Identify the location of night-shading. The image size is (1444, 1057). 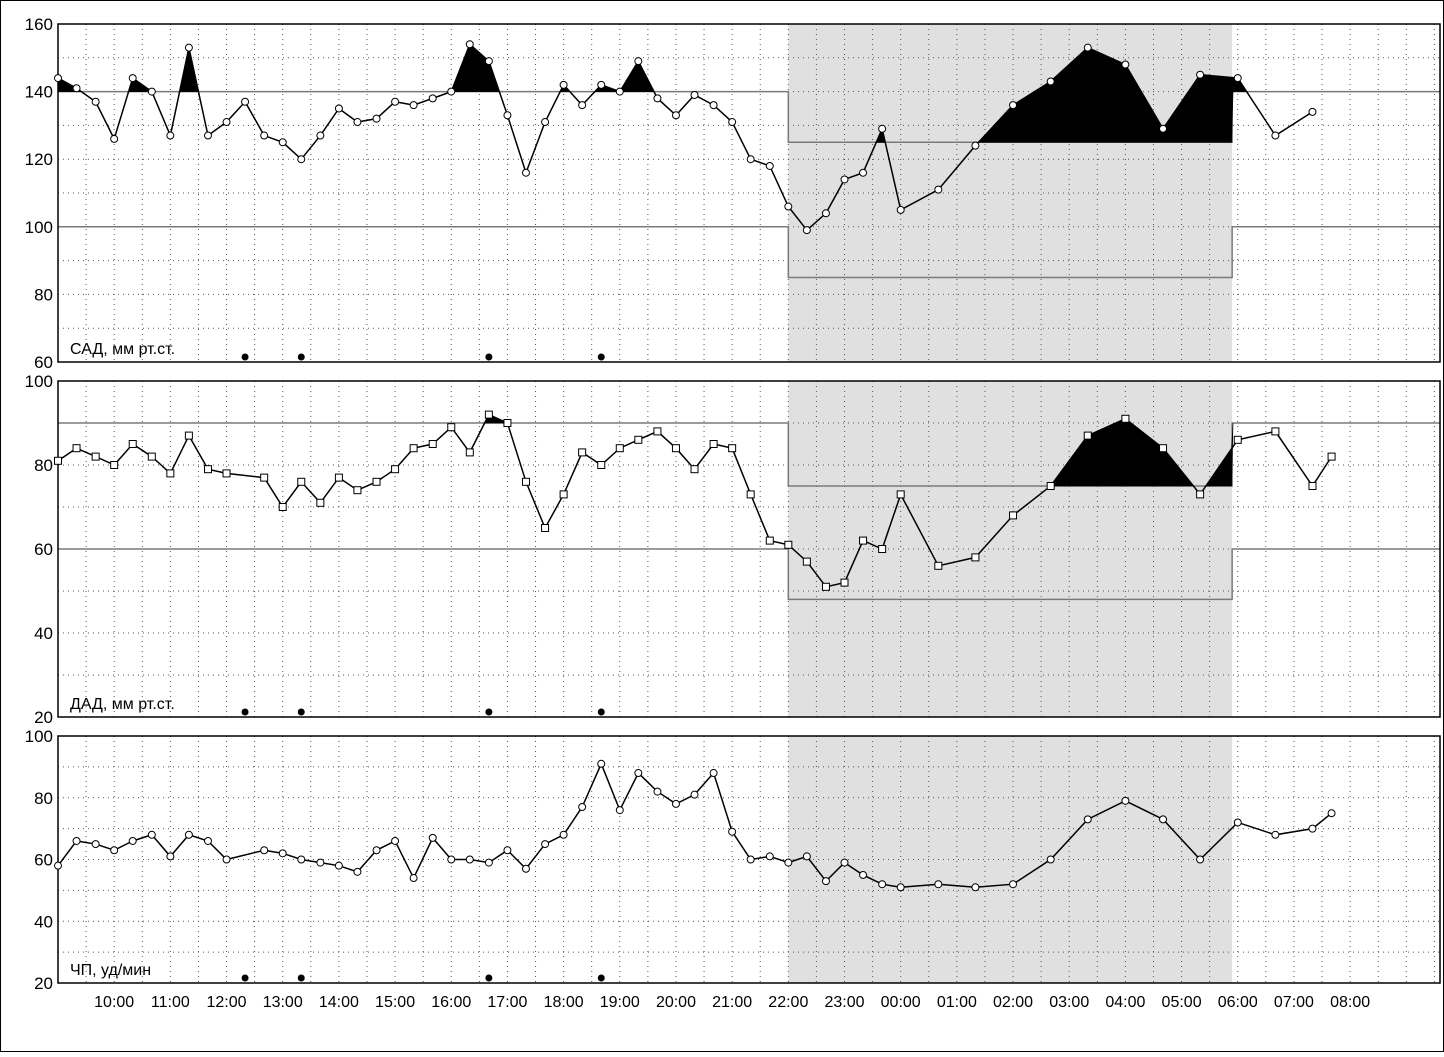
(1010, 193).